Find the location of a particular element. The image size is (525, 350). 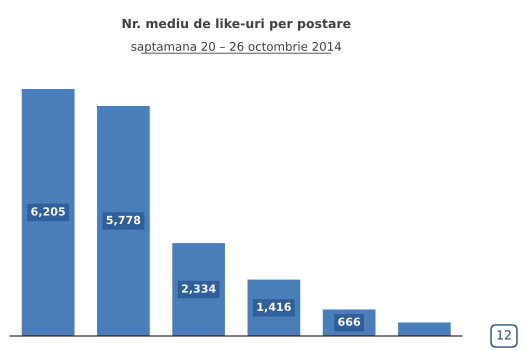

data-label: 666 is located at coordinates (349, 322).